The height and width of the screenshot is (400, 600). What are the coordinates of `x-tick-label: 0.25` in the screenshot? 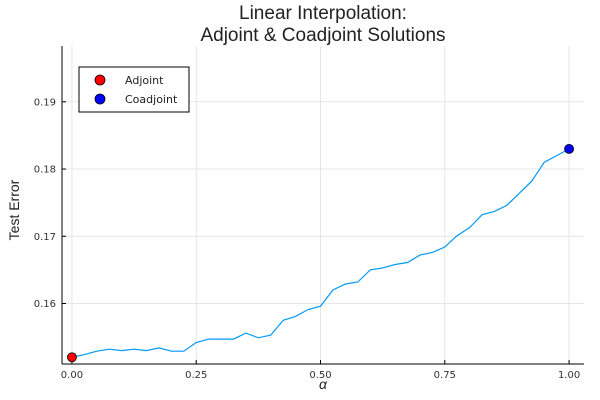 It's located at (196, 375).